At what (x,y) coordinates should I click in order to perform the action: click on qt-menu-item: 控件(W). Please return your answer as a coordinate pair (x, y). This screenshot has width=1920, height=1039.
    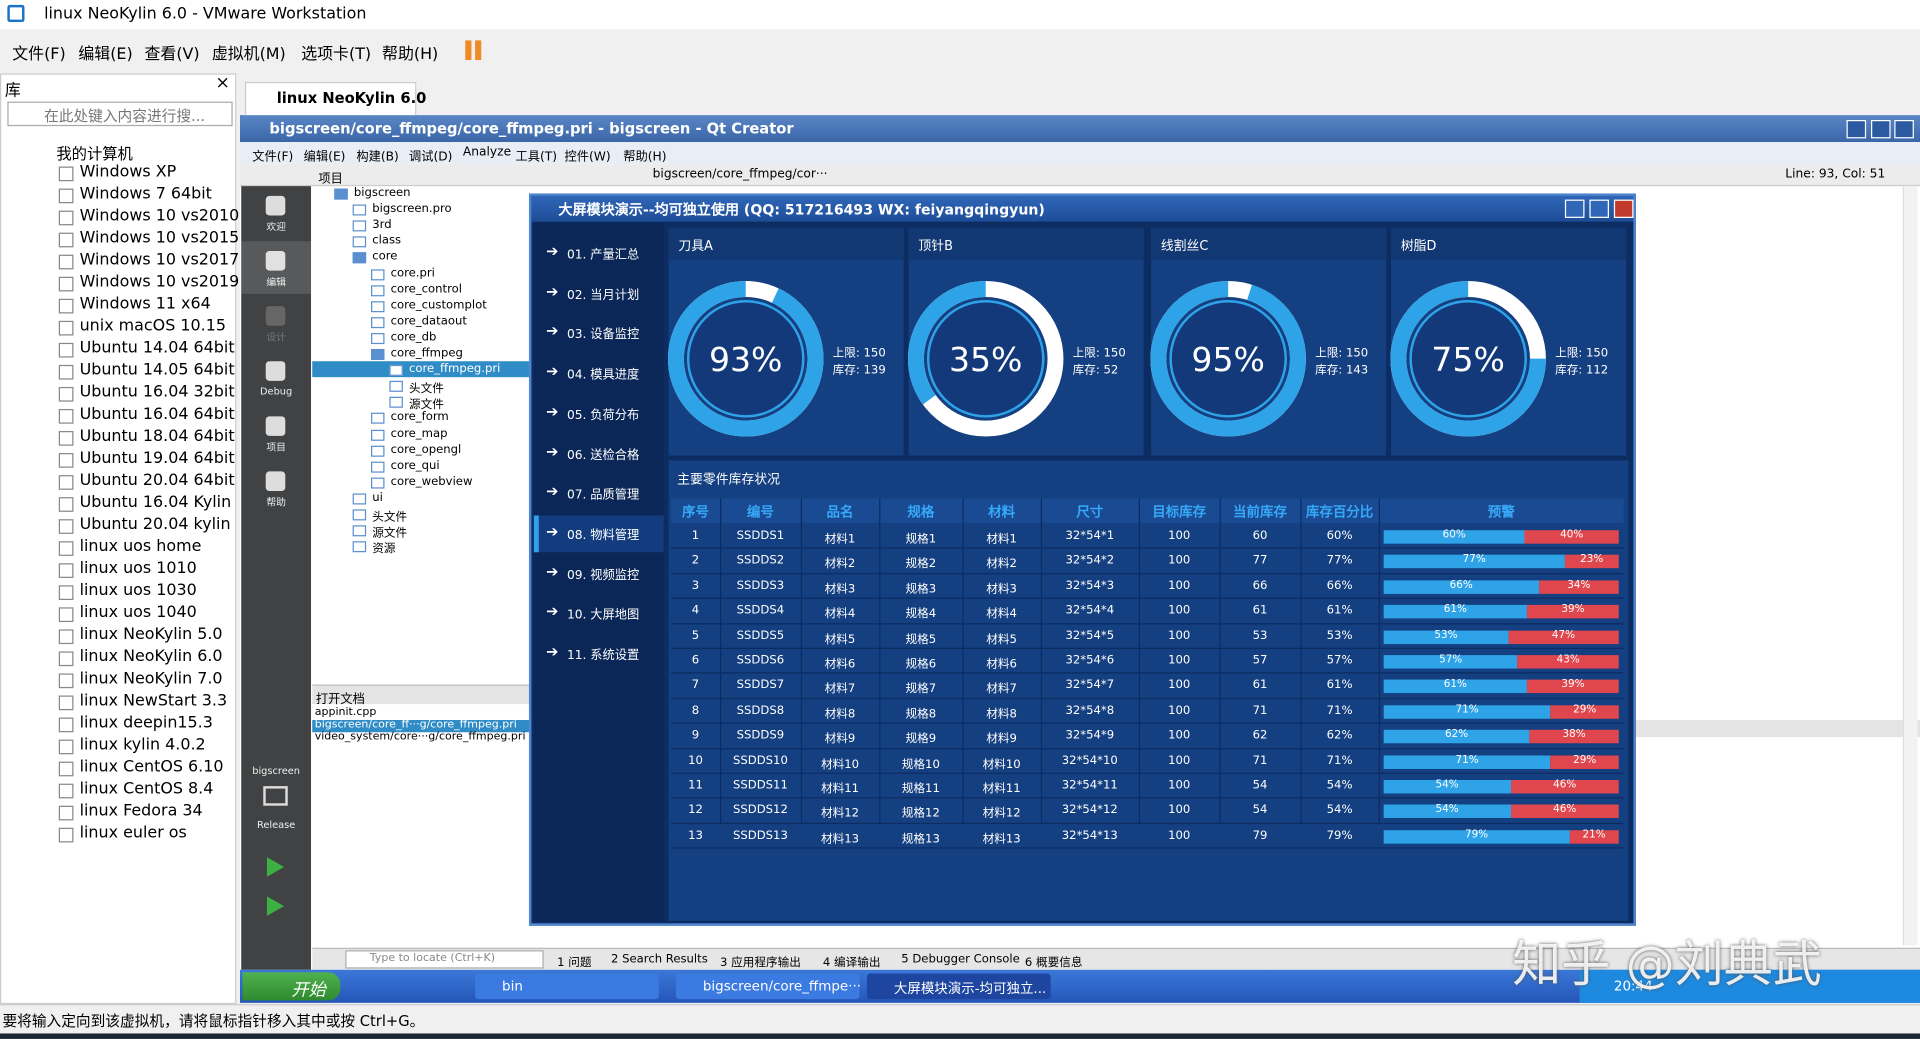
    Looking at the image, I should click on (587, 157).